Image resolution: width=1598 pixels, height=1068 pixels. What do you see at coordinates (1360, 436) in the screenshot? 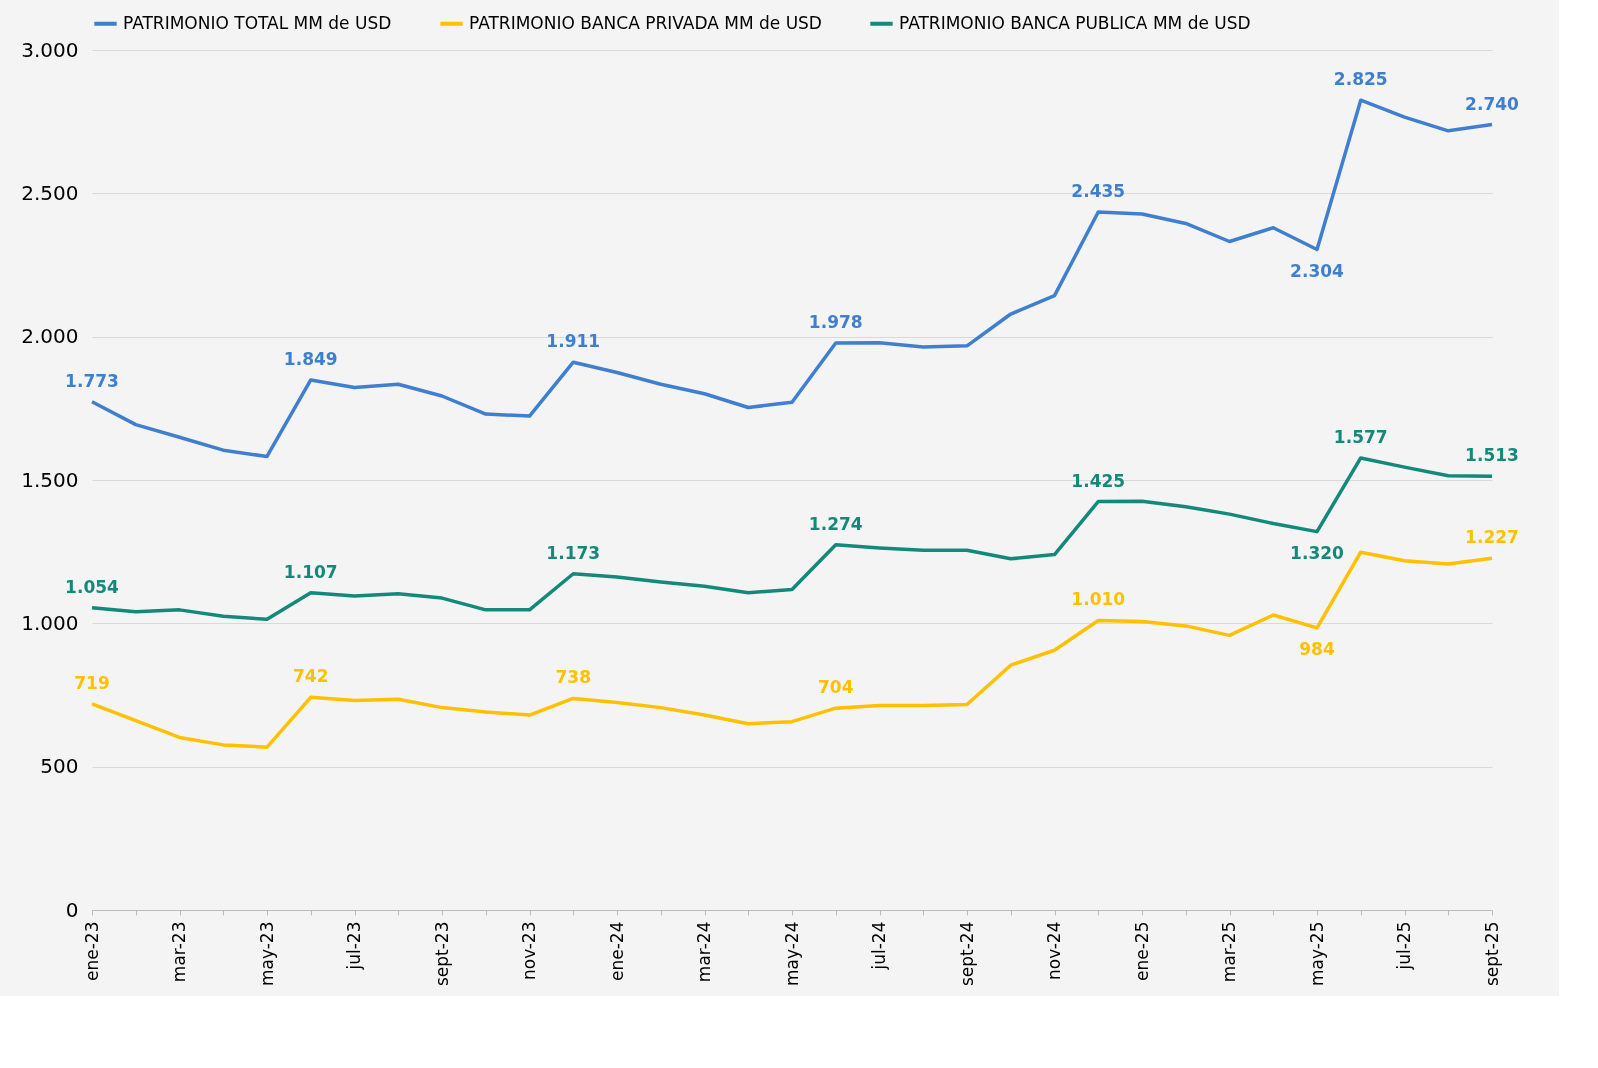
I see `data-label: 1.577` at bounding box center [1360, 436].